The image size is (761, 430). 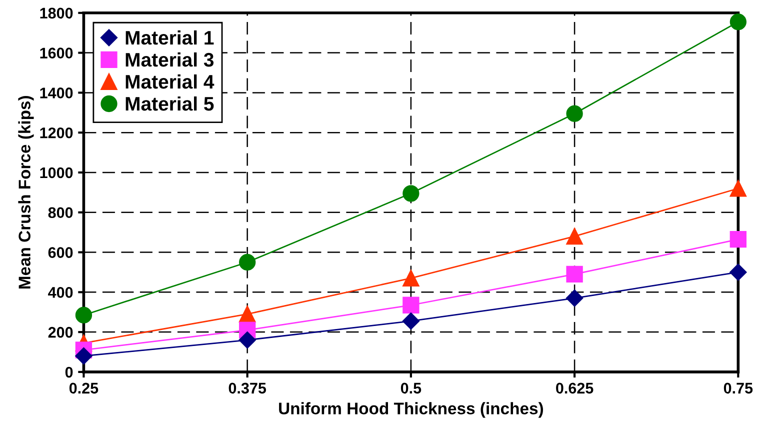 What do you see at coordinates (60, 332) in the screenshot?
I see `y-tick-label: 200` at bounding box center [60, 332].